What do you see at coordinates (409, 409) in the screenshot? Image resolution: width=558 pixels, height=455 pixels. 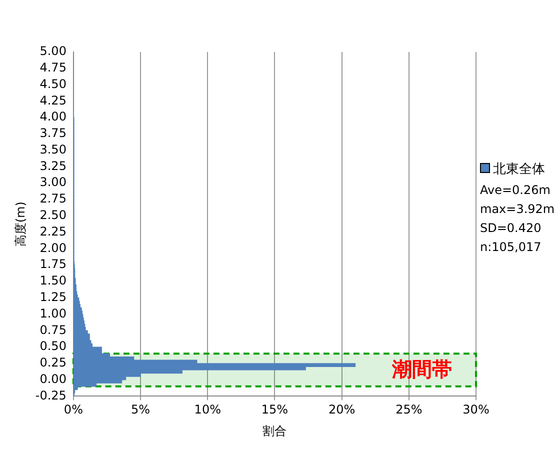 I see `x-tick-label: 25%` at bounding box center [409, 409].